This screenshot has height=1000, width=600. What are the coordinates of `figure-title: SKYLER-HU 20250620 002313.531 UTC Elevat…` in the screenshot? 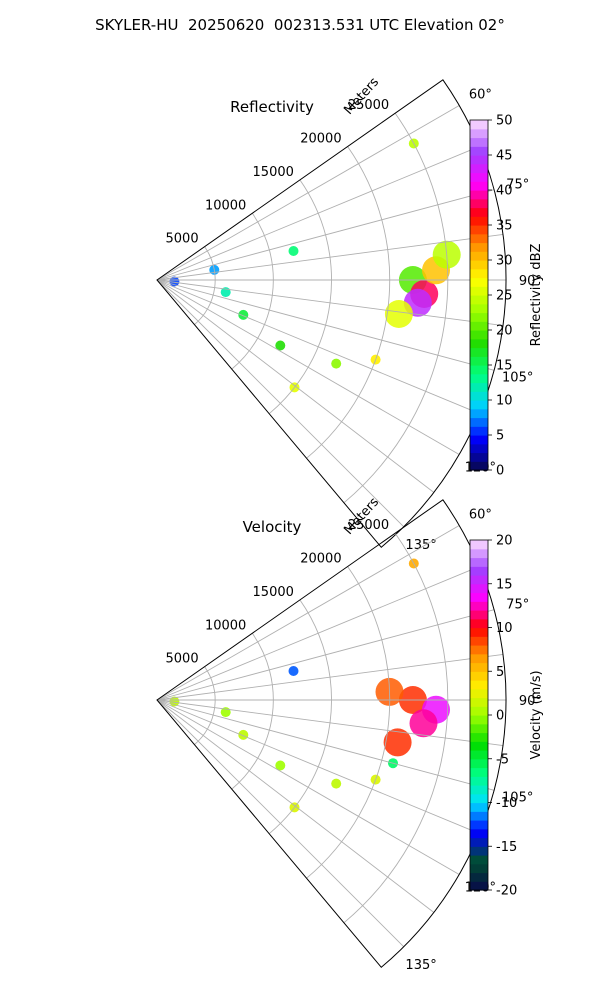 It's located at (300, 25).